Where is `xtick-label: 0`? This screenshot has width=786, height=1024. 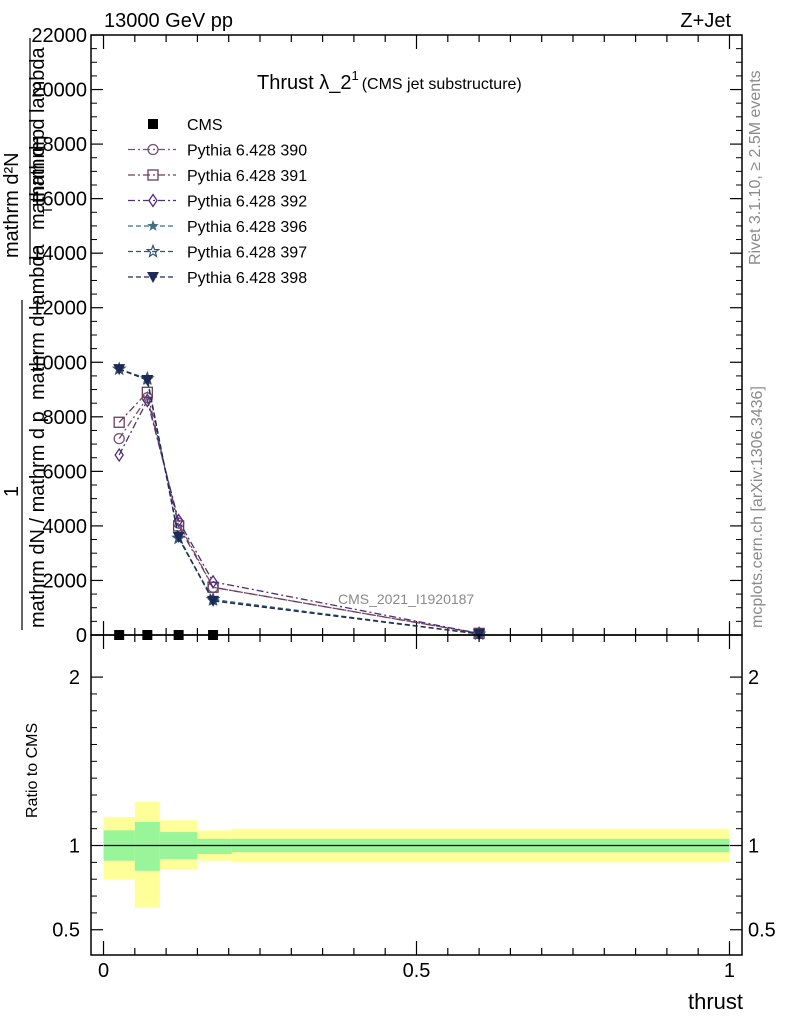
xtick-label: 0 is located at coordinates (103, 971).